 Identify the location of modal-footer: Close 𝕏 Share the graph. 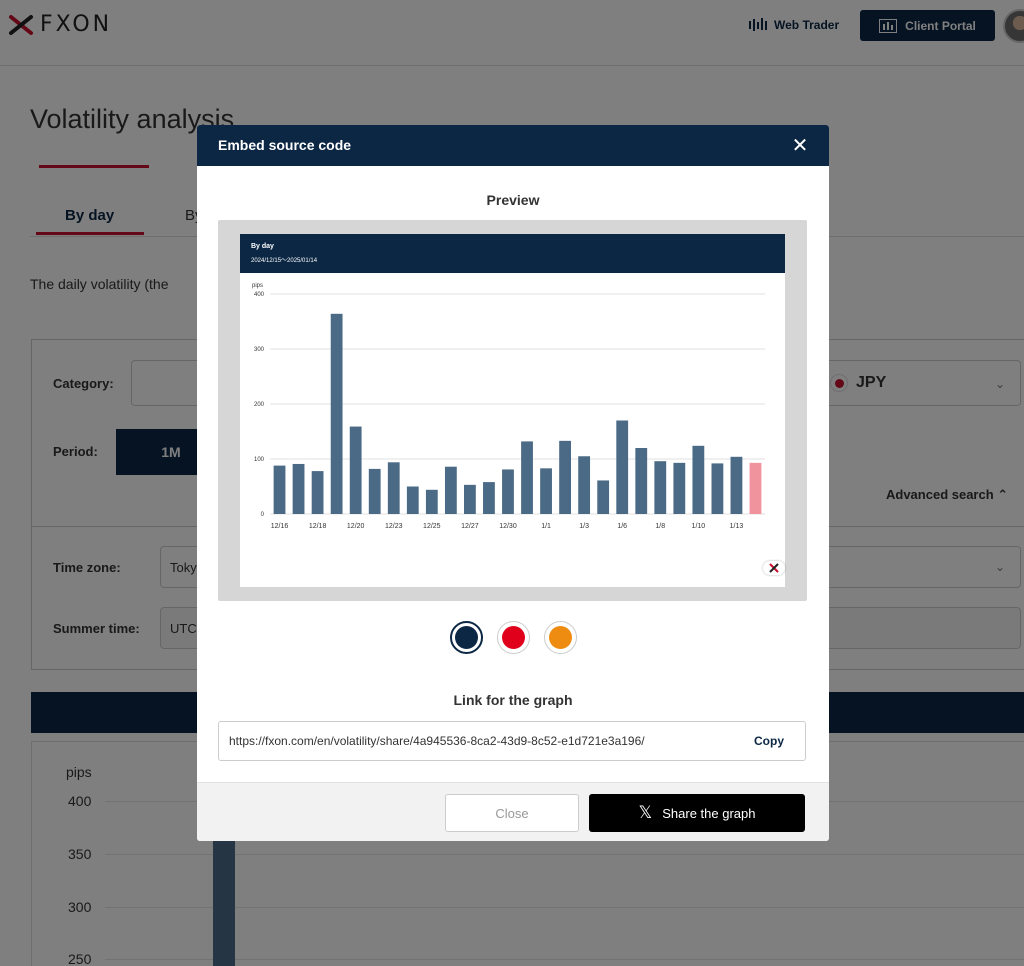
(513, 811).